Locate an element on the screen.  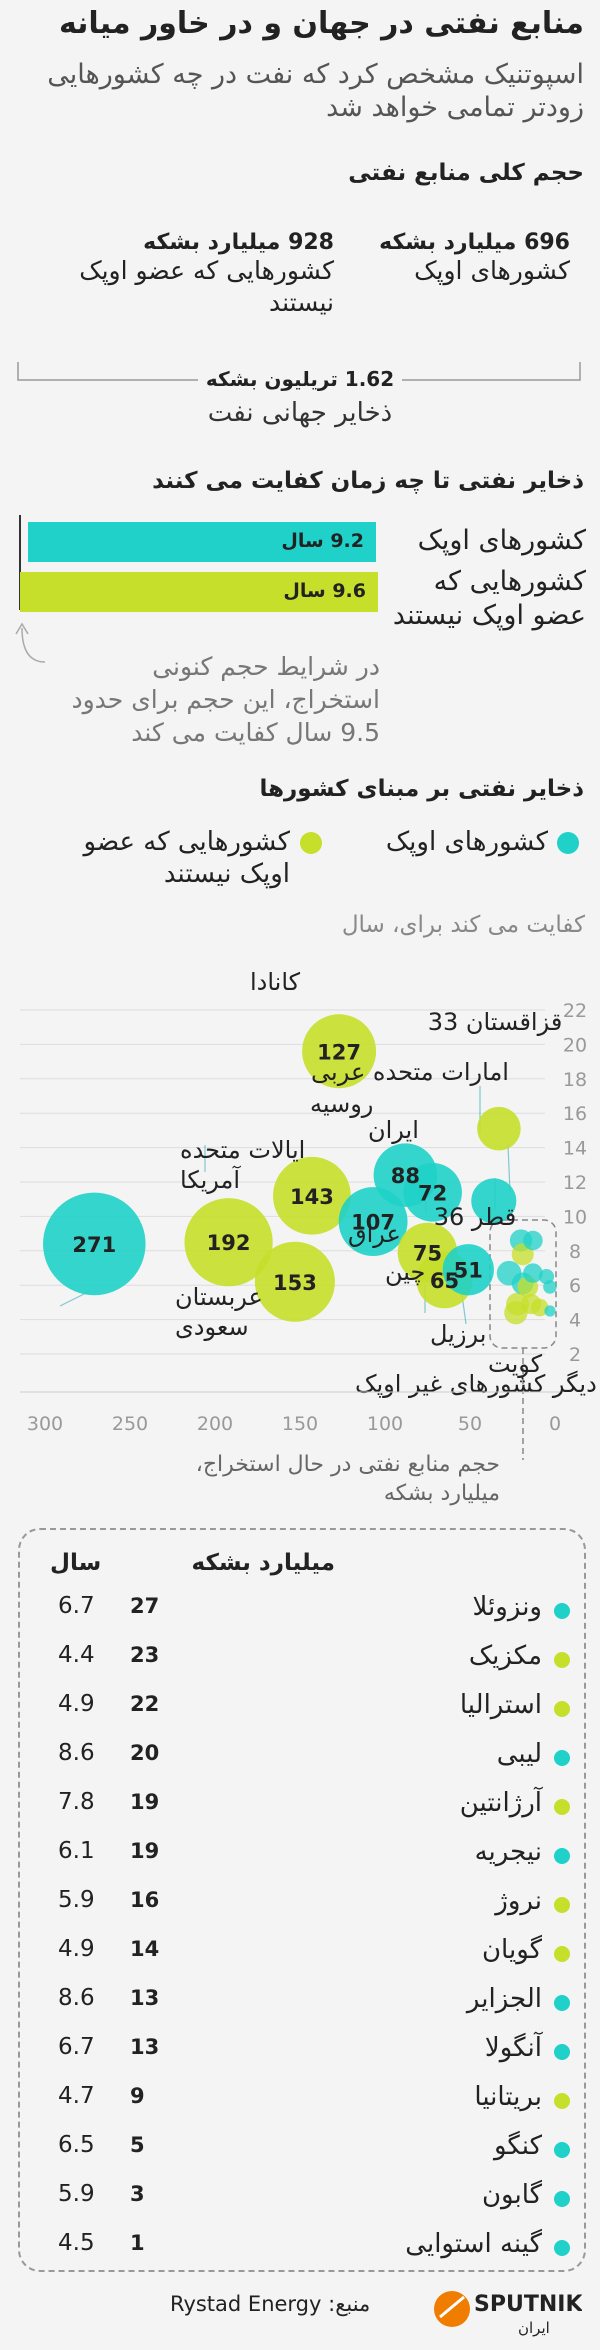
country-label: کویت is located at coordinates (515, 1364).